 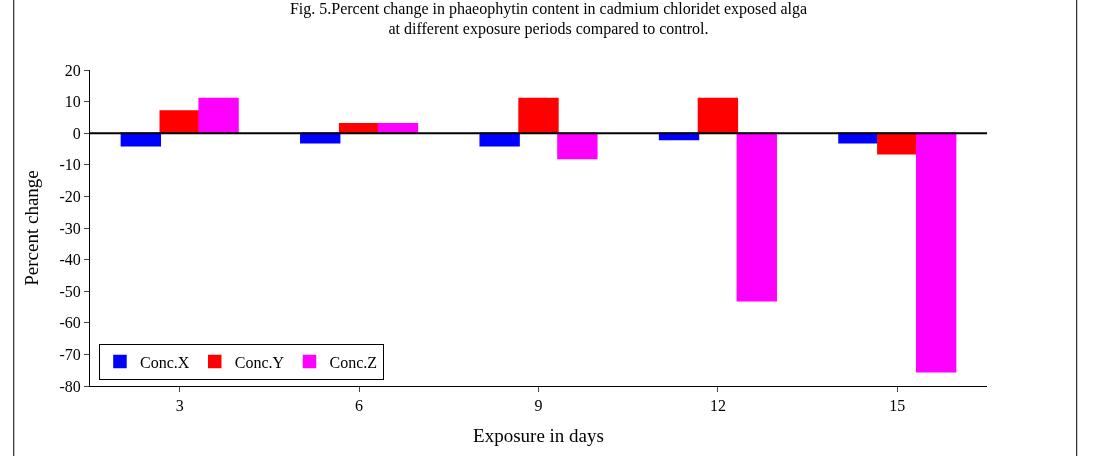 I want to click on y-tick-label: -50, so click(x=70, y=291).